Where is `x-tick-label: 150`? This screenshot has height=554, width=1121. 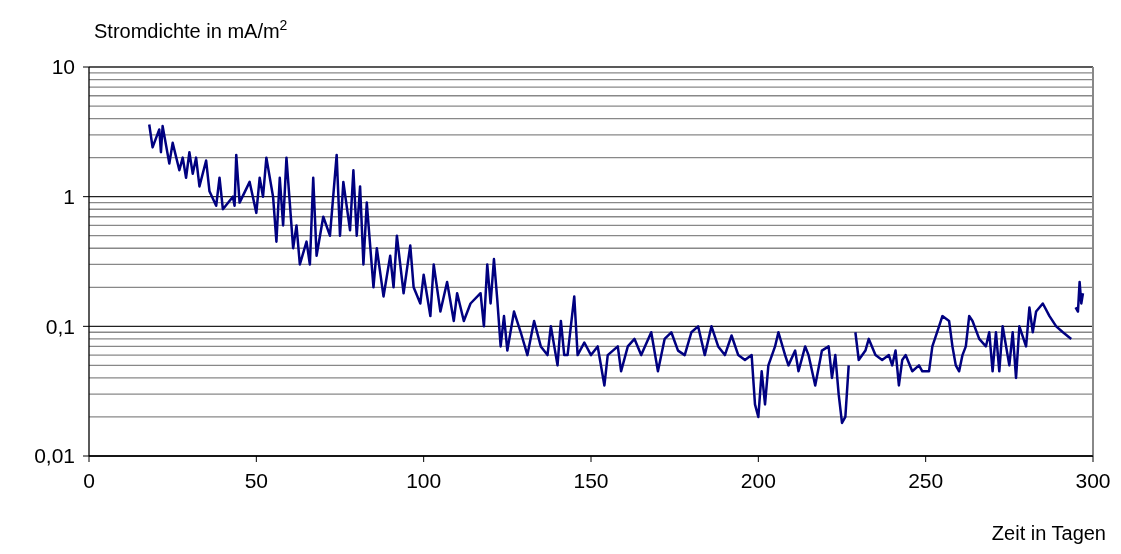
x-tick-label: 150 is located at coordinates (591, 480).